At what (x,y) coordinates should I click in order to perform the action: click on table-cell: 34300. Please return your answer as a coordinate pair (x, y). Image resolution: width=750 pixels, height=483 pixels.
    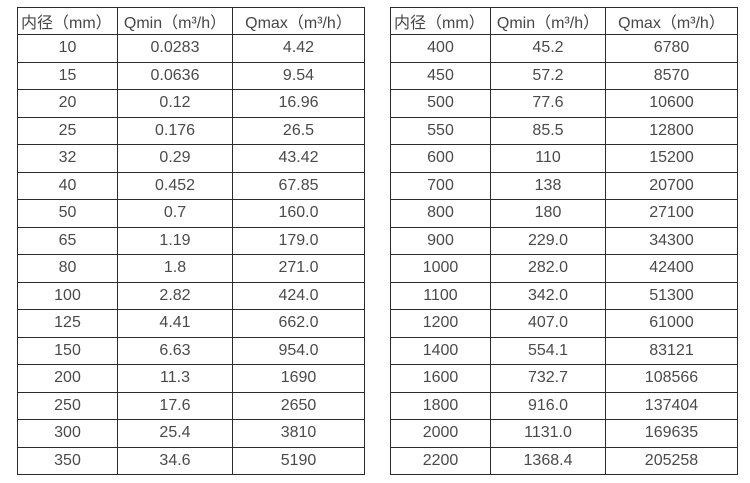
    Looking at the image, I should click on (671, 240).